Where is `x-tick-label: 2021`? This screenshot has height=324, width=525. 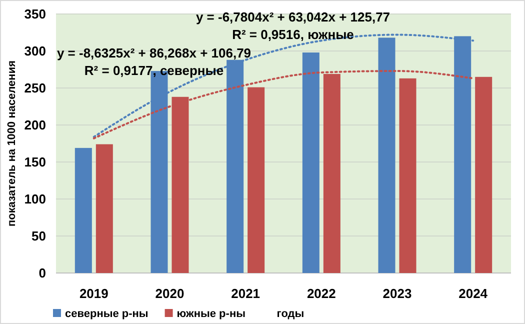
x-tick-label: 2021 is located at coordinates (245, 293).